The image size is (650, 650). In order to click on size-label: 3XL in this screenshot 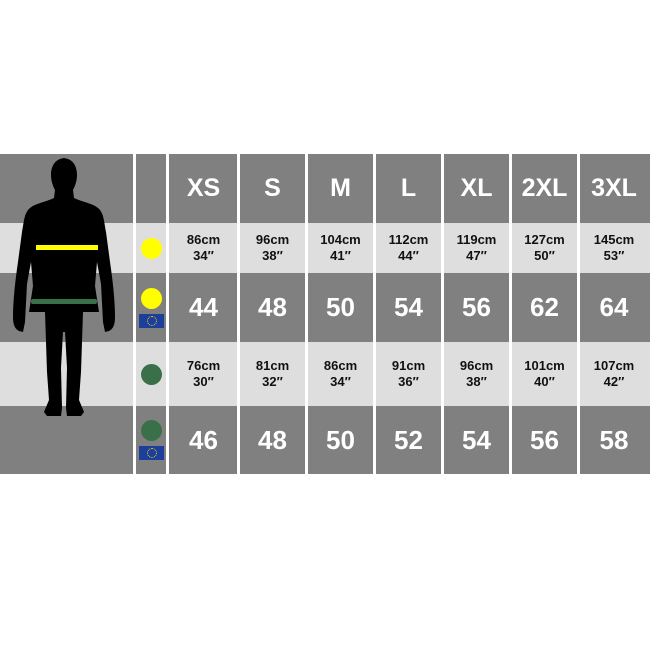, I will do `click(614, 188)`.